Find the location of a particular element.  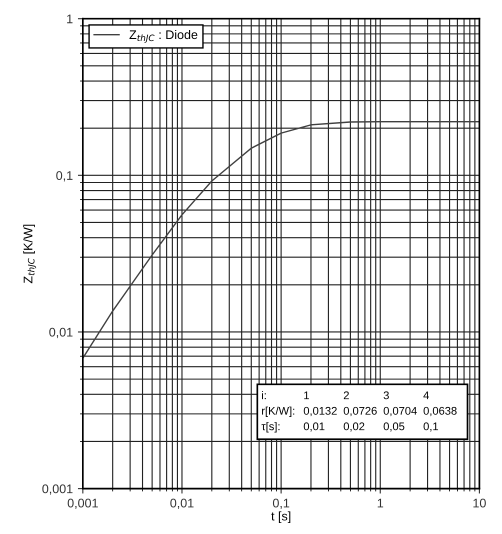

x-tick-label: 1 is located at coordinates (381, 503).